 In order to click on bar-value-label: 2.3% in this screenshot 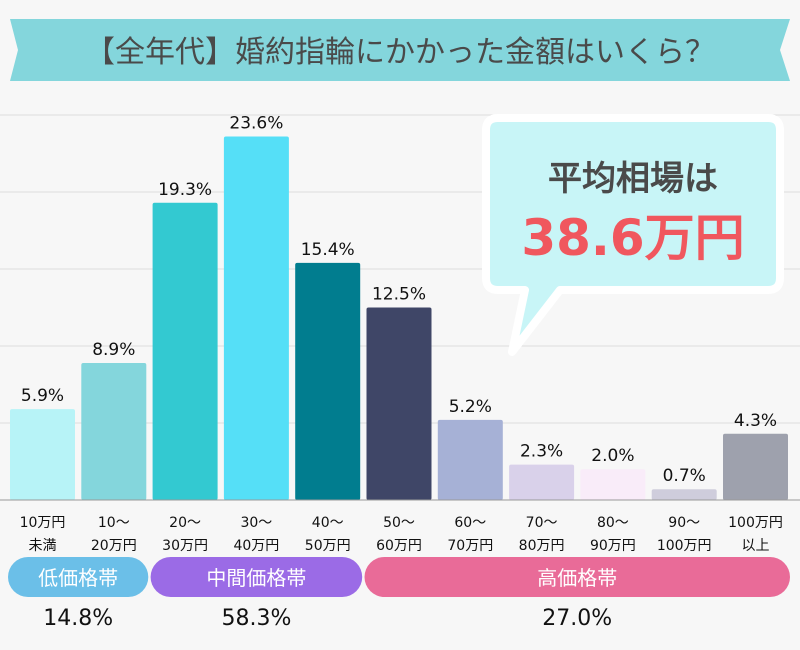, I will do `click(541, 452)`.